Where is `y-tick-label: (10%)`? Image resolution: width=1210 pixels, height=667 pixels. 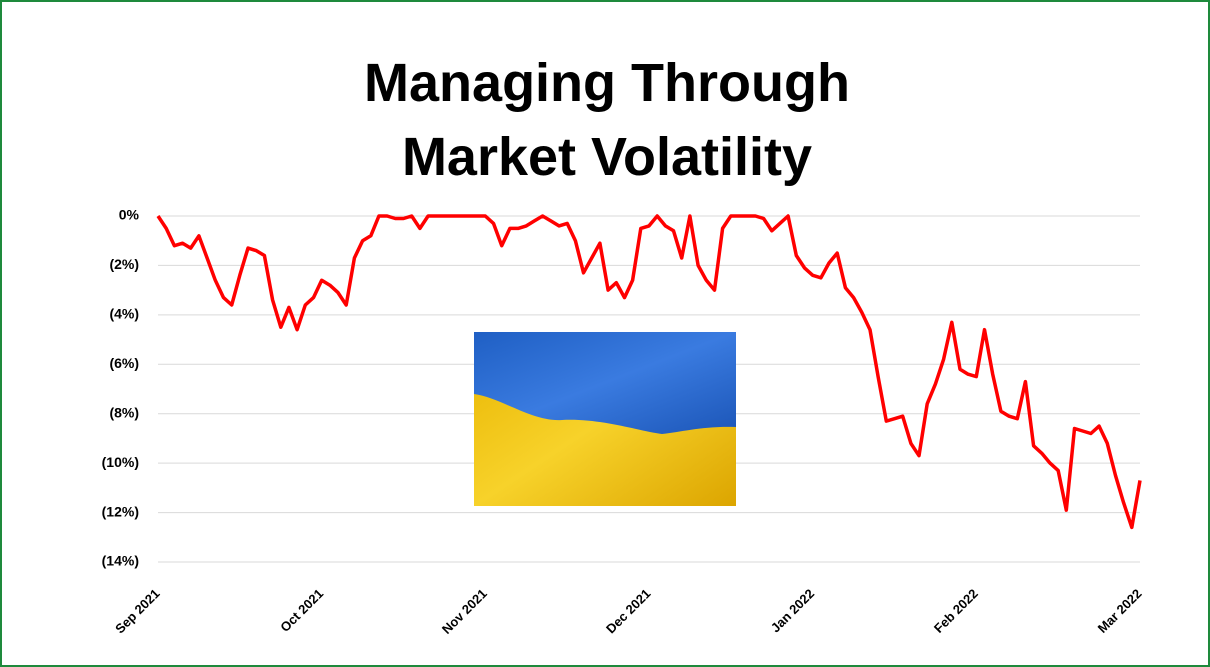
y-tick-label: (10%) is located at coordinates (120, 462).